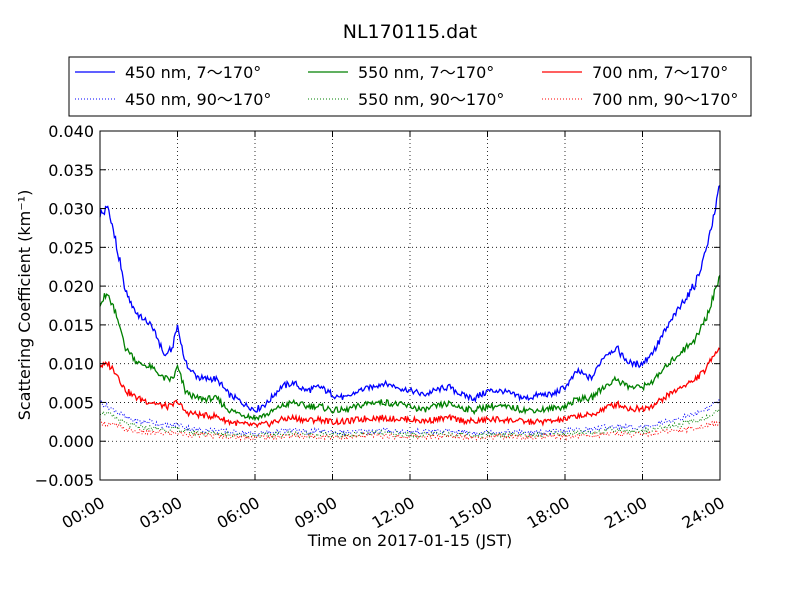 The image size is (800, 600). What do you see at coordinates (703, 513) in the screenshot?
I see `x-tick-label: 24:00` at bounding box center [703, 513].